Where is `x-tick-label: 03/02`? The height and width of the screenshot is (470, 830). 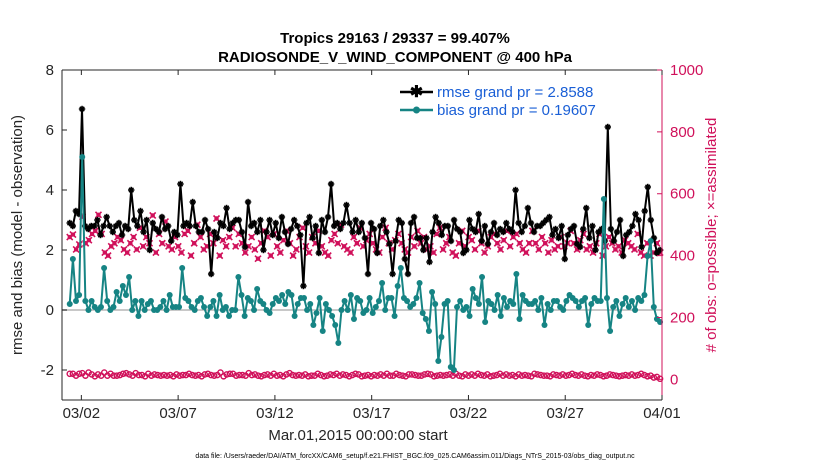
x-tick-label: 03/02 is located at coordinates (82, 413).